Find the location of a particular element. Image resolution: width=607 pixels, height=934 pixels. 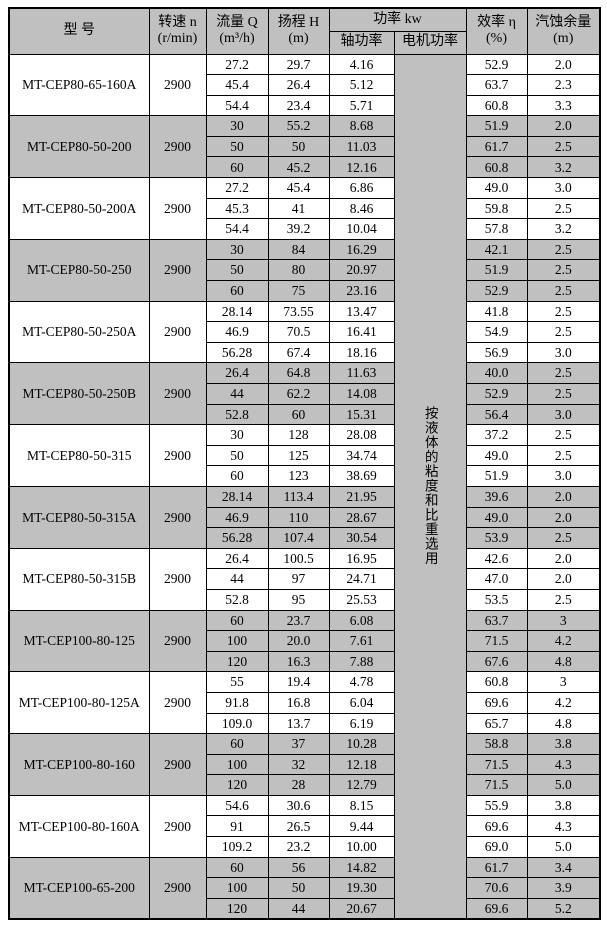

header-row-2: 轴功率 电机功率 is located at coordinates (304, 42).